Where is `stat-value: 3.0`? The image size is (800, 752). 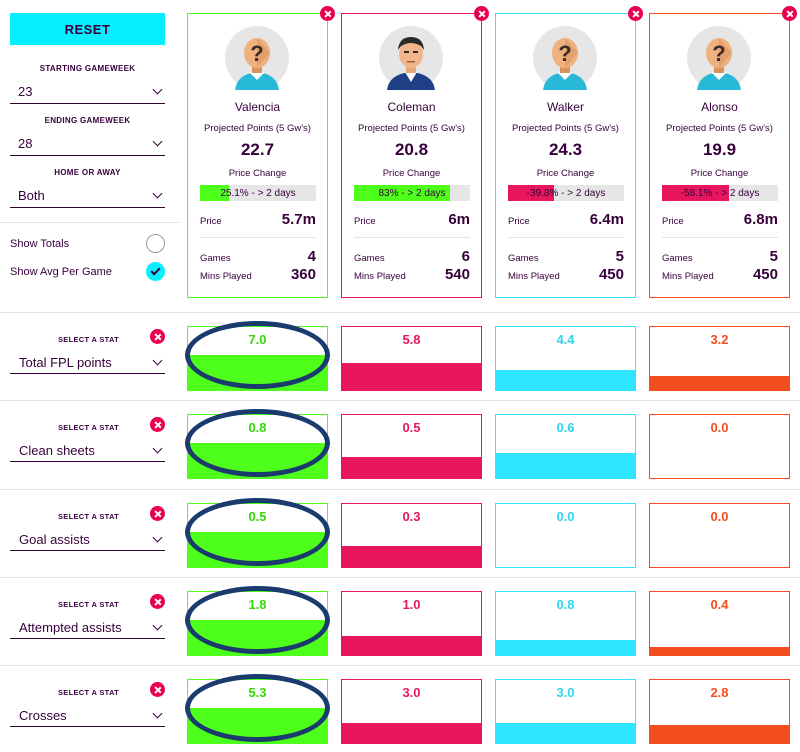
stat-value: 3.0 is located at coordinates (411, 692).